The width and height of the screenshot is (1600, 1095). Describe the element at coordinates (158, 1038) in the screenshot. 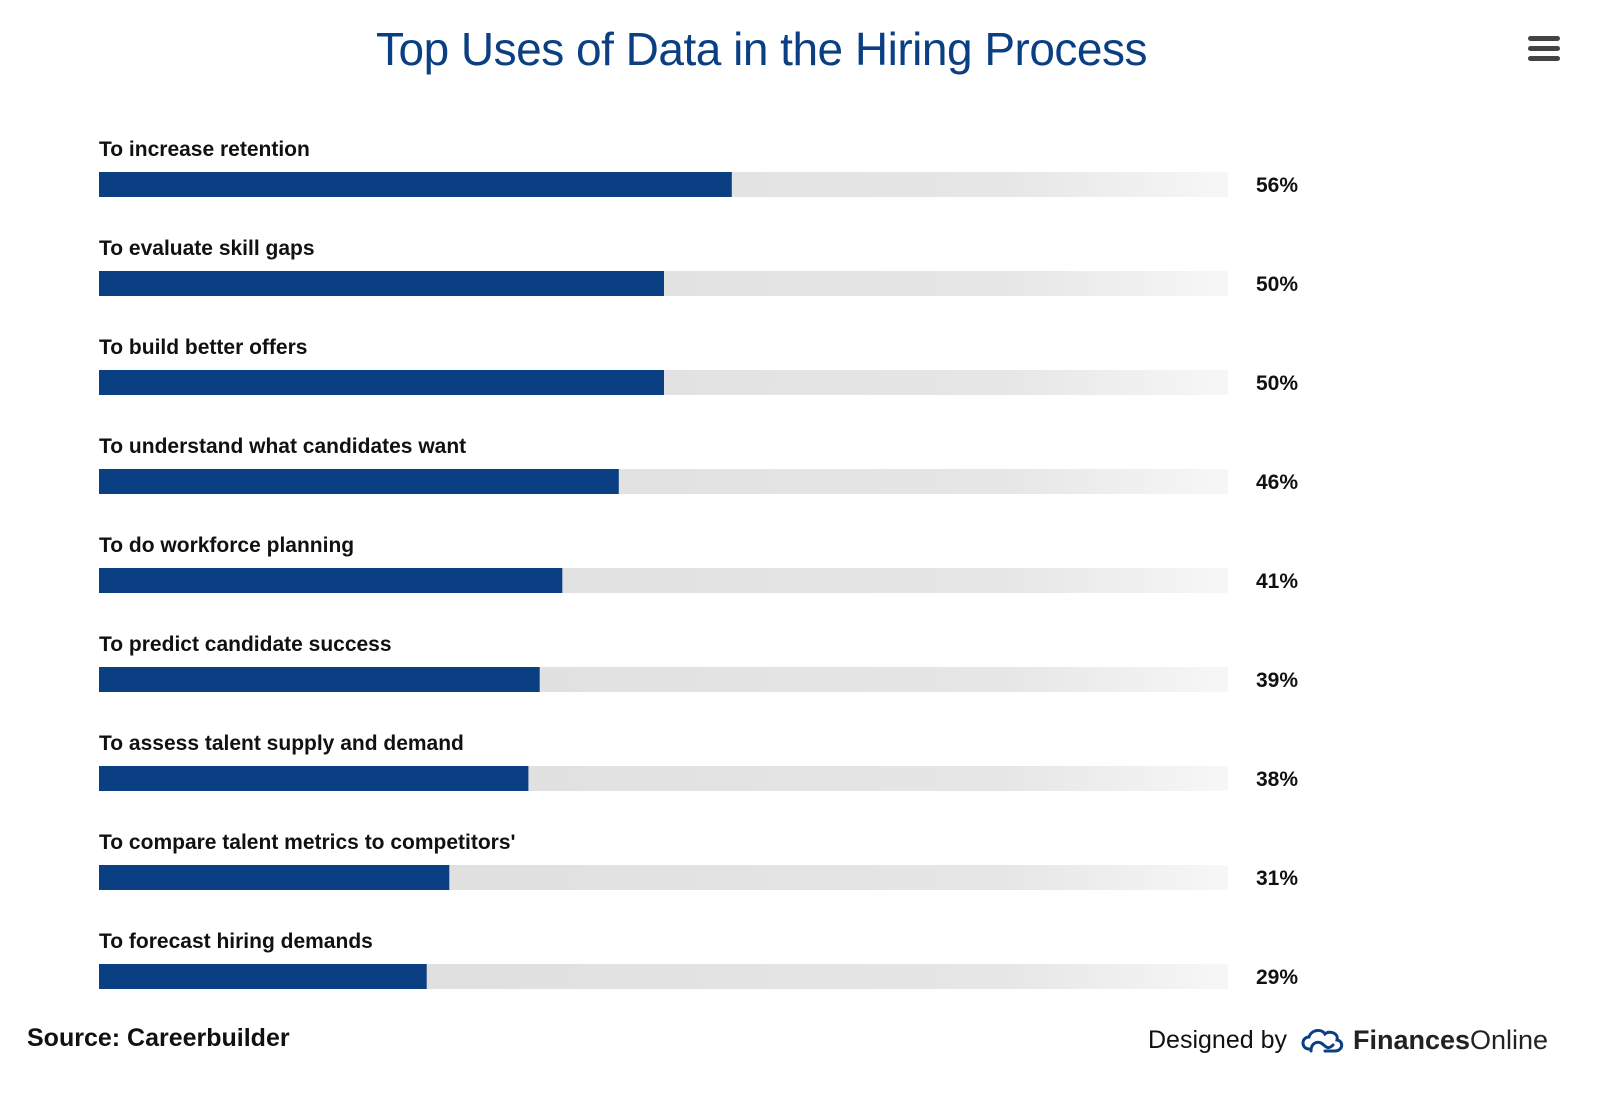

I see `source-credit: Source: Careerbuilder` at that location.